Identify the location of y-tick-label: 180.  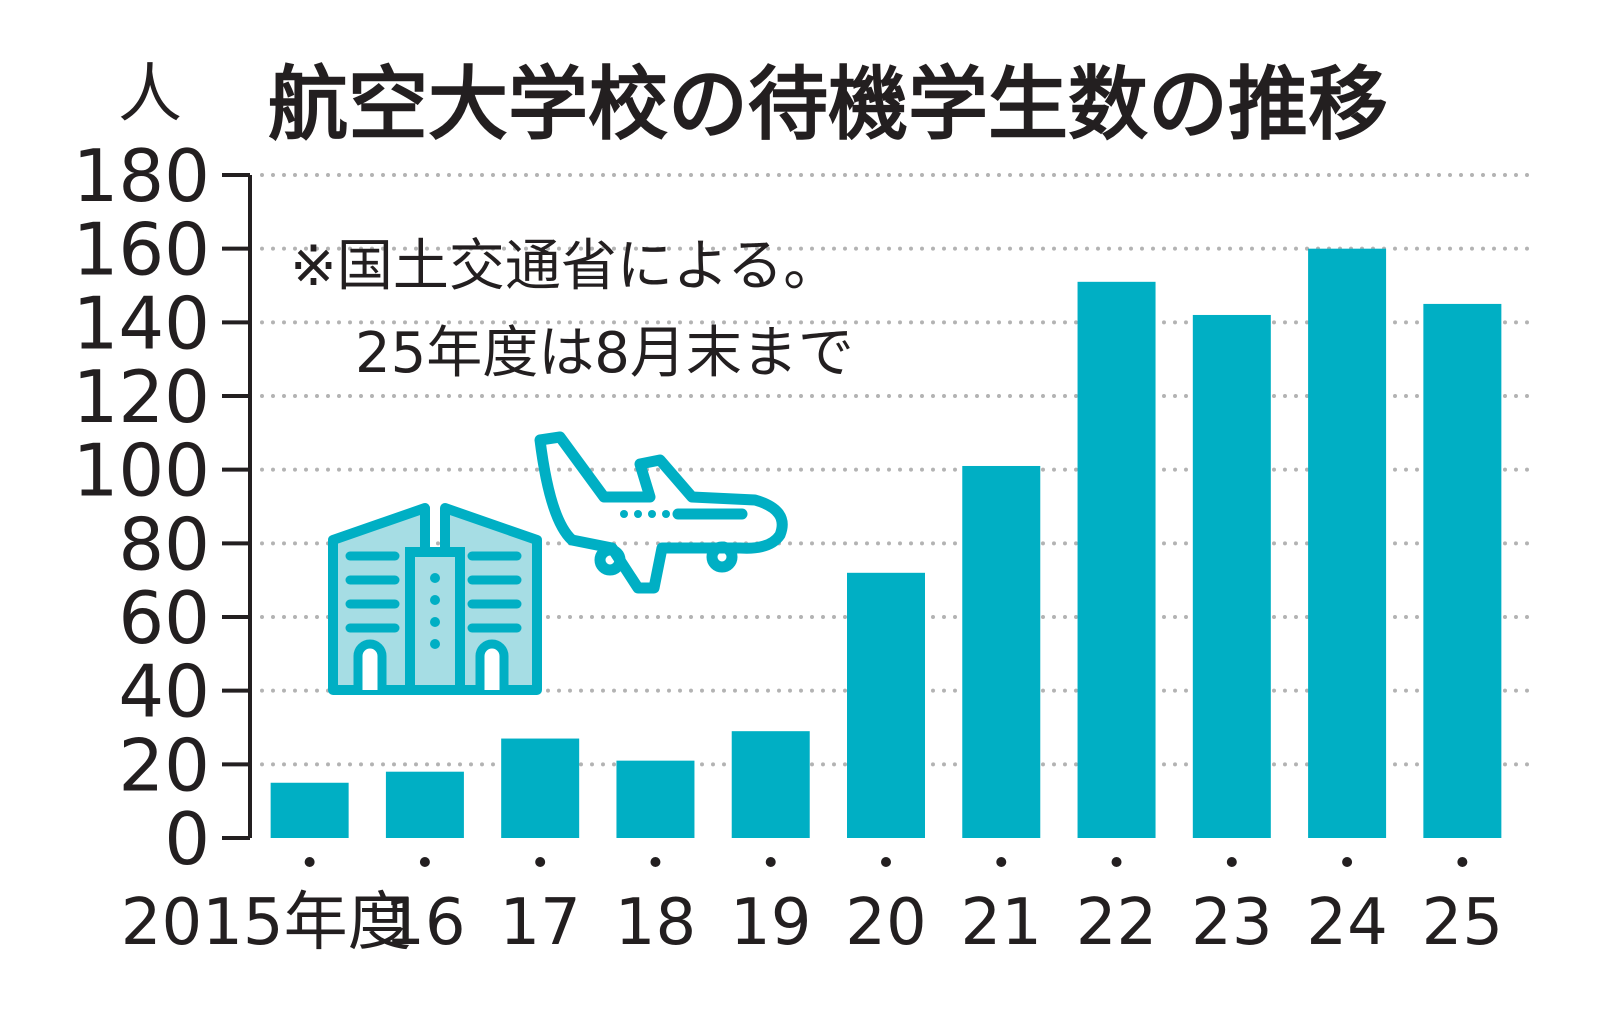
(141, 176).